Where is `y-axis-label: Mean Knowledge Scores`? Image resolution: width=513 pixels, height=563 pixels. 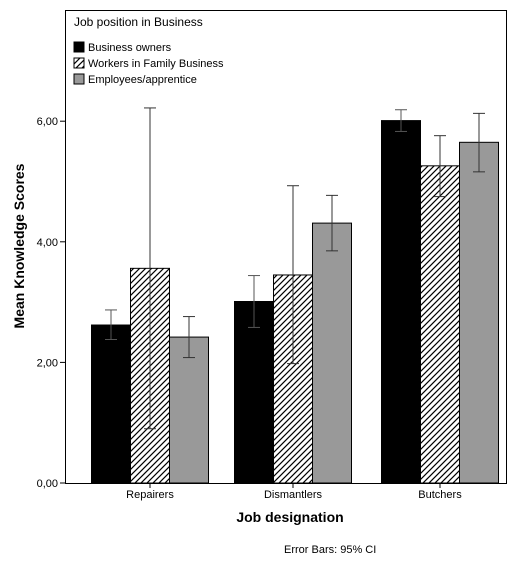
y-axis-label: Mean Knowledge Scores is located at coordinates (19, 245).